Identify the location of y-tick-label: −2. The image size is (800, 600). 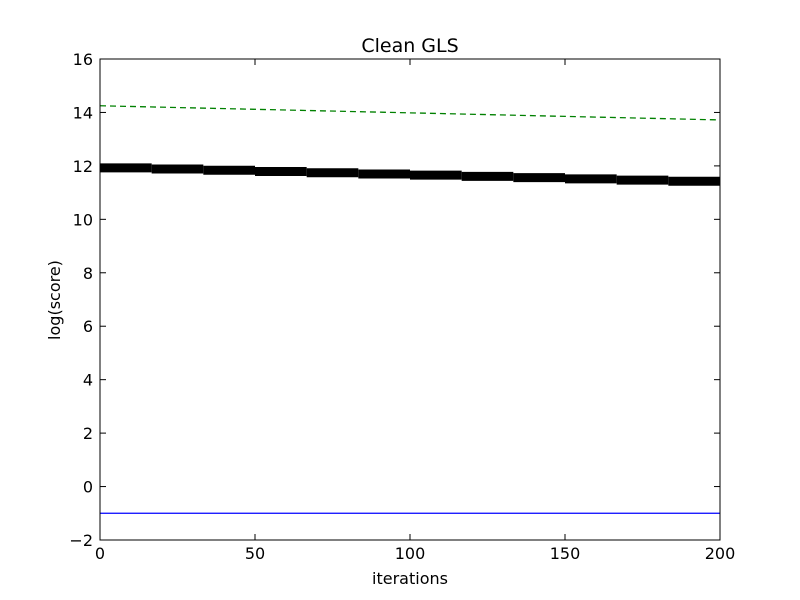
(81, 540).